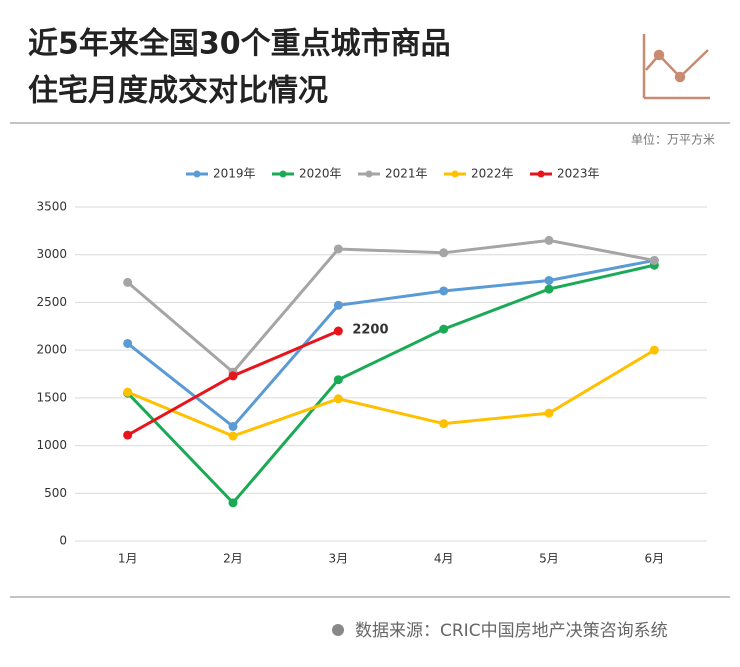  I want to click on legend-label: 2020年, so click(320, 174).